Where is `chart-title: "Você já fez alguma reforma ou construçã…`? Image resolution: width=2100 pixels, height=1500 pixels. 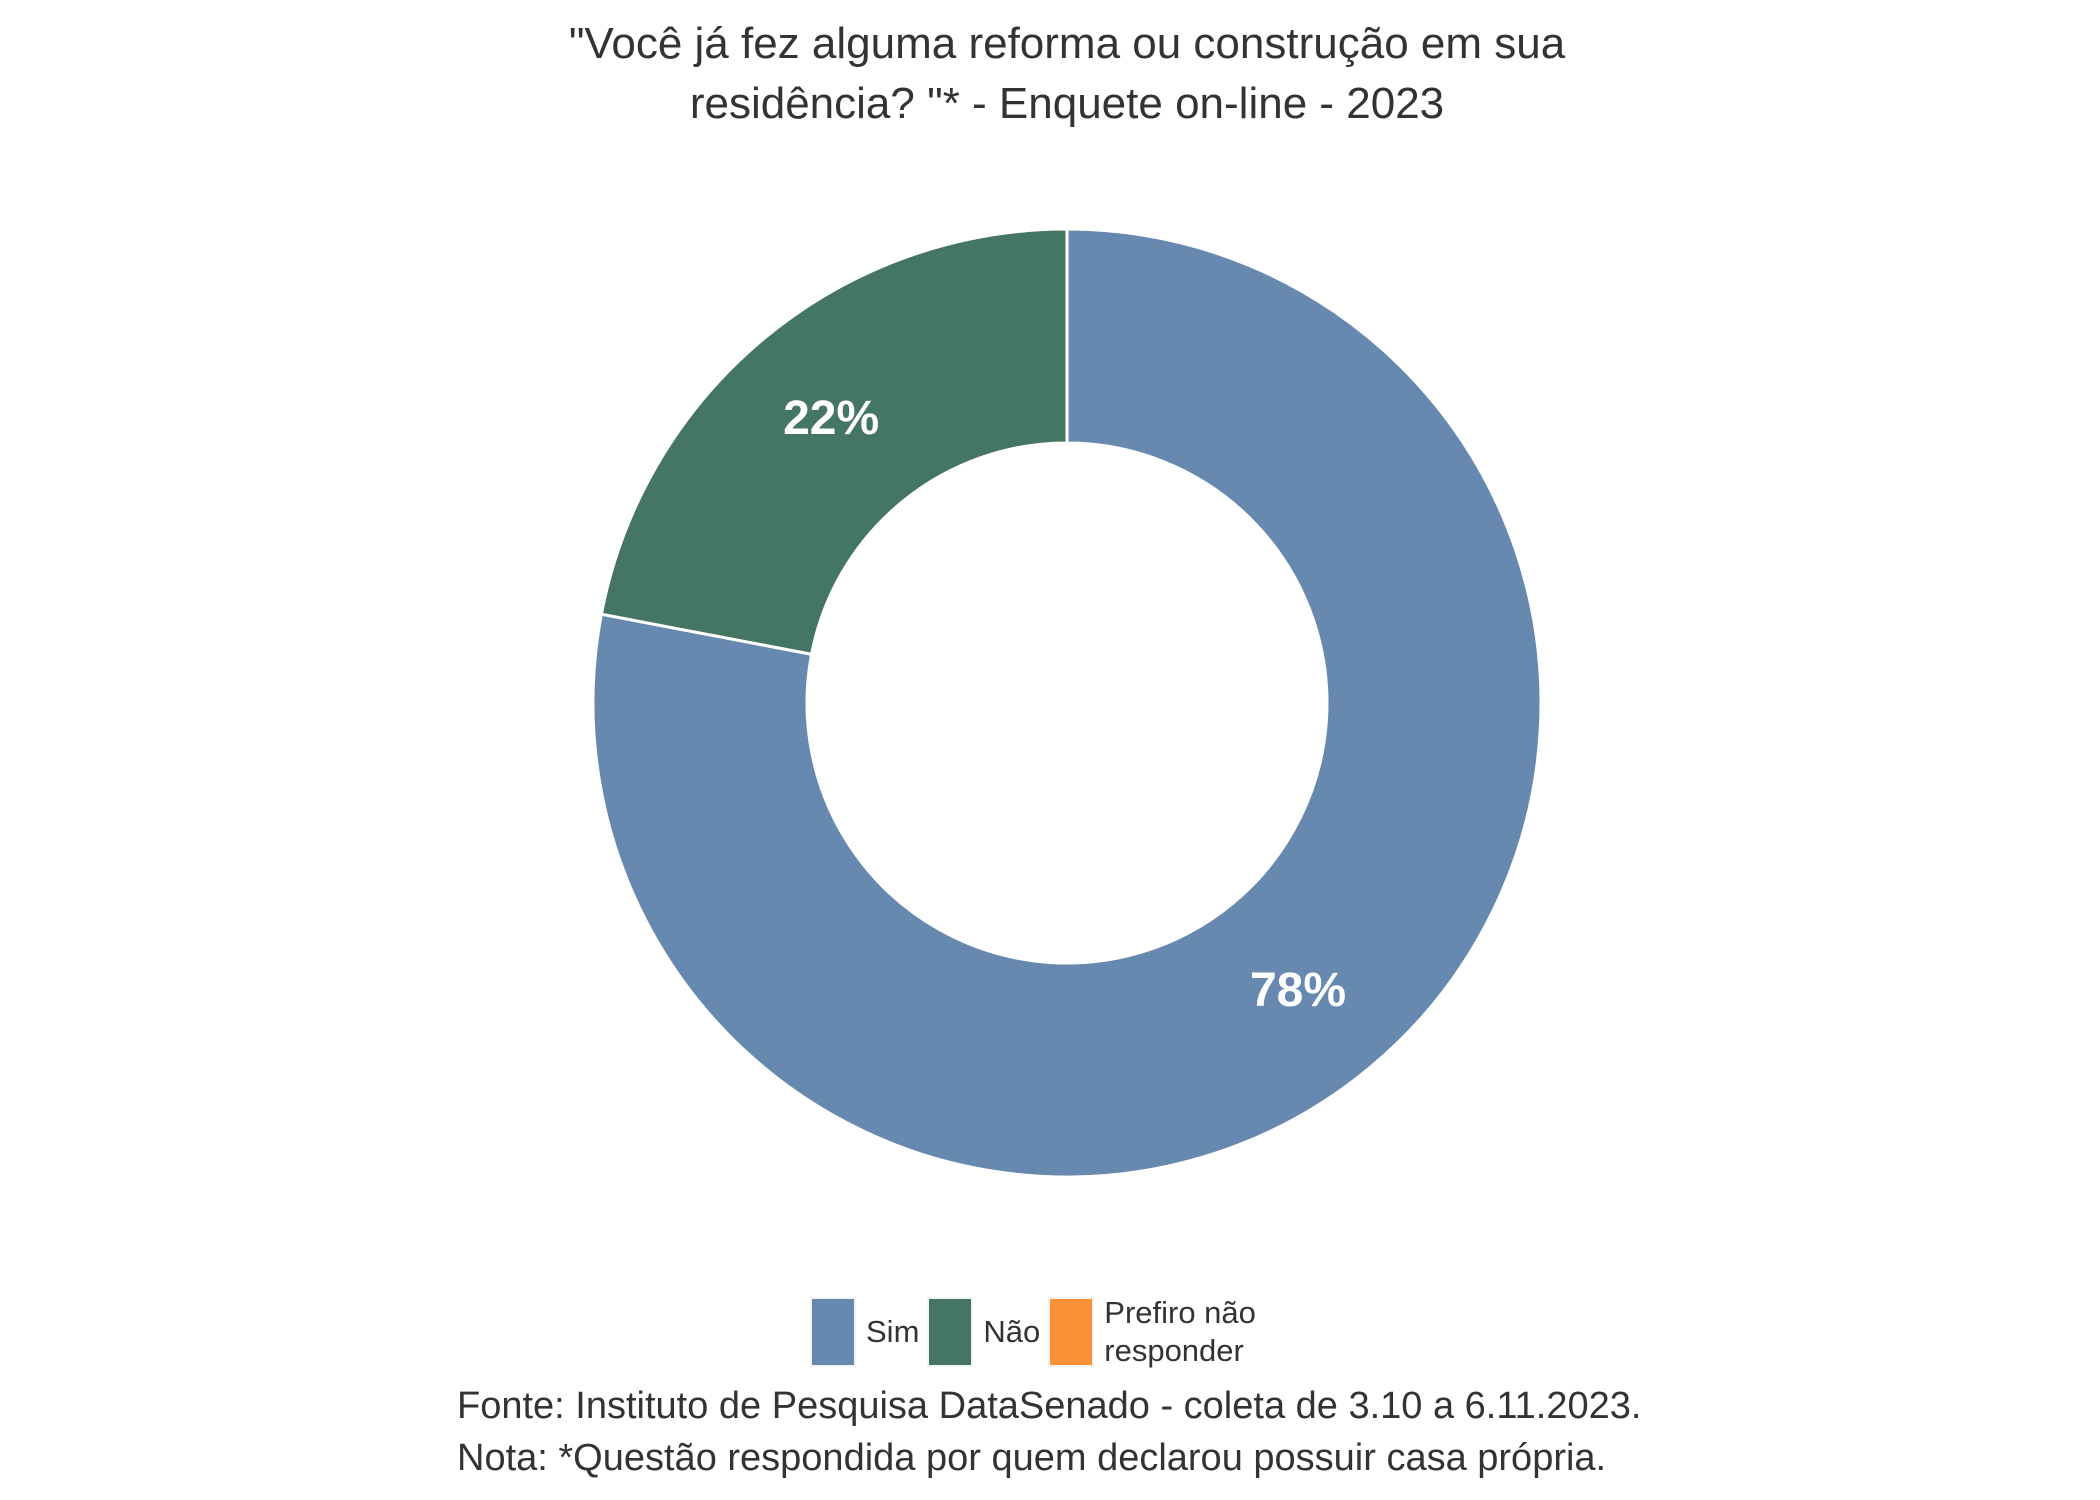
chart-title: "Você já fez alguma reforma ou construçã… is located at coordinates (1050, 74).